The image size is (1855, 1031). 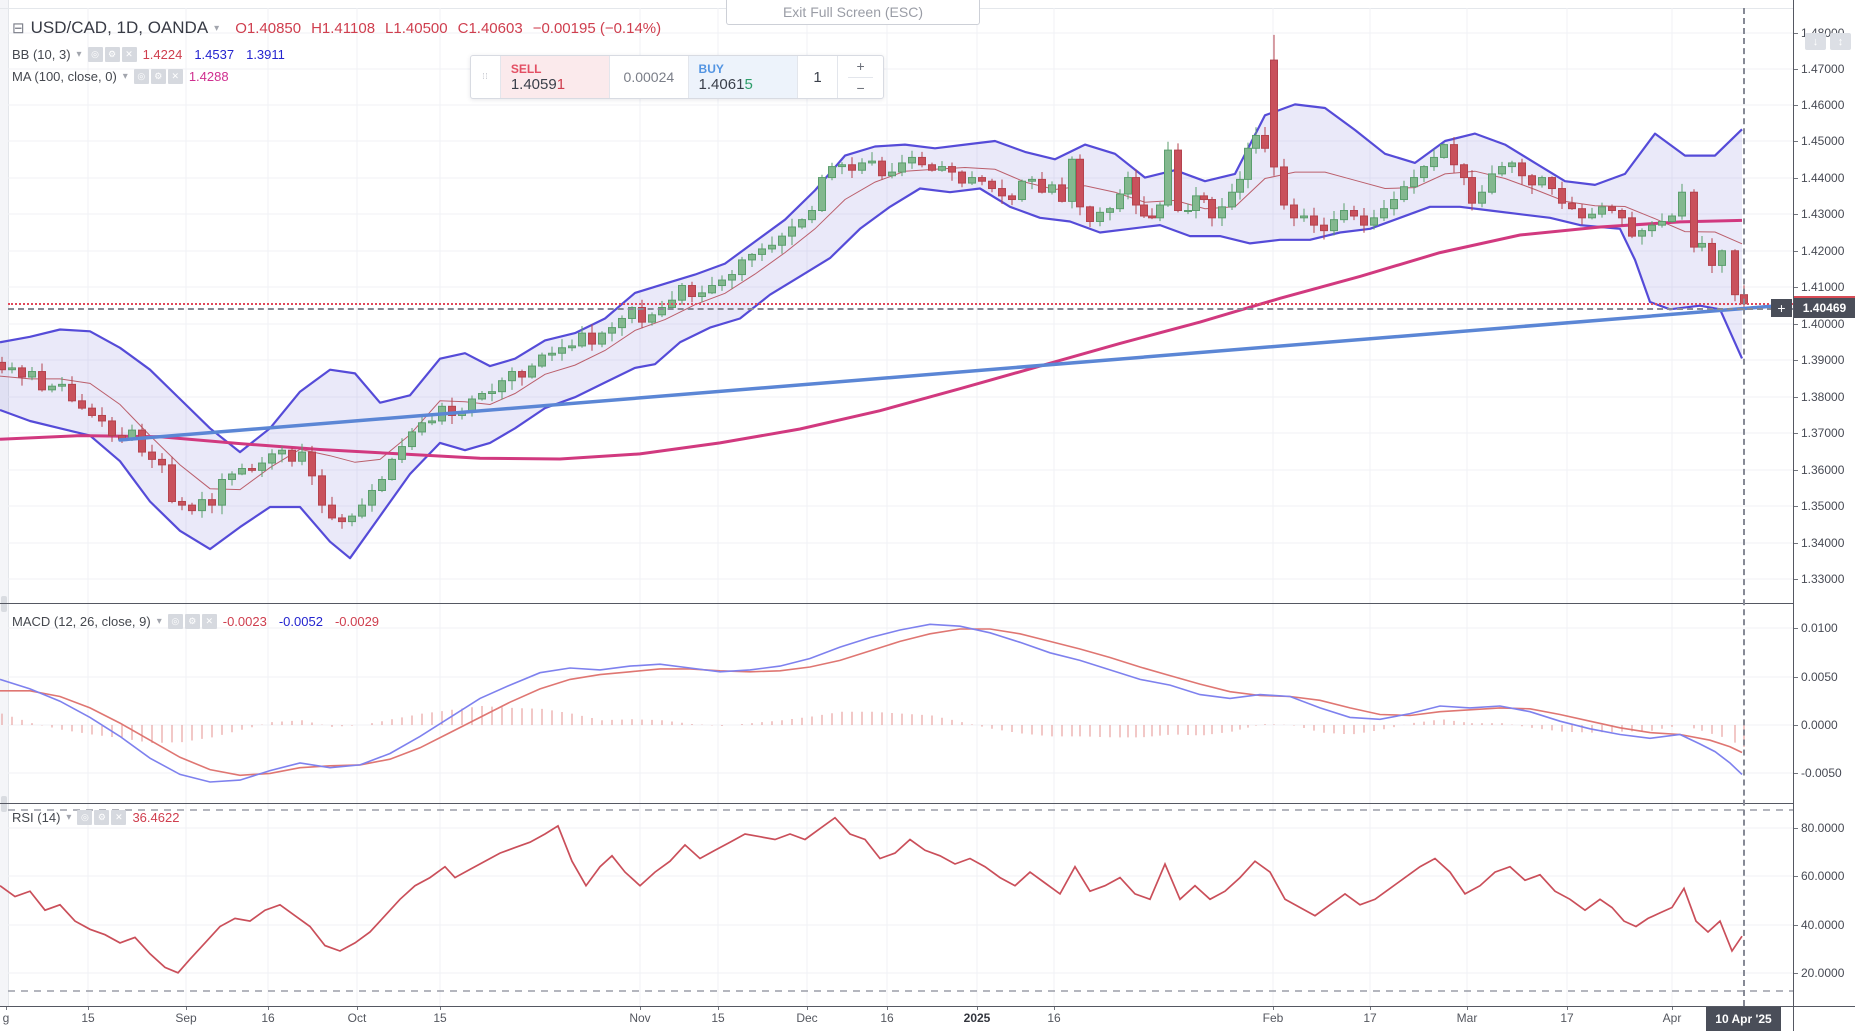 What do you see at coordinates (927, 1006) in the screenshot?
I see `time-axis-border` at bounding box center [927, 1006].